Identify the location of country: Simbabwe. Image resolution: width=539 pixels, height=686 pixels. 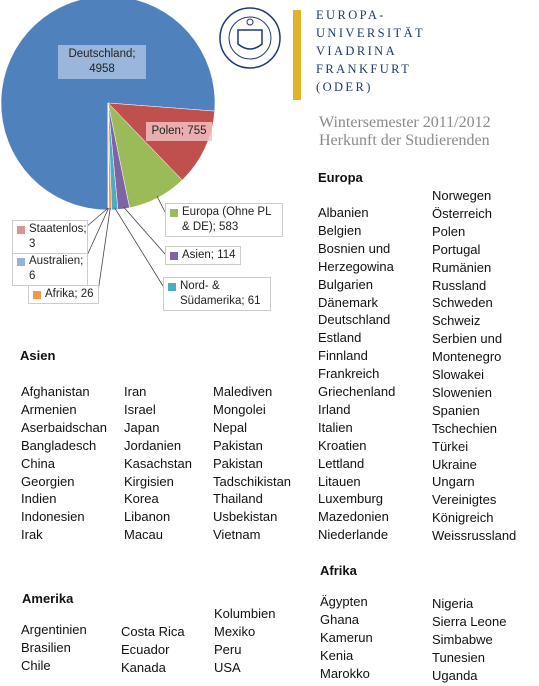
(462, 639).